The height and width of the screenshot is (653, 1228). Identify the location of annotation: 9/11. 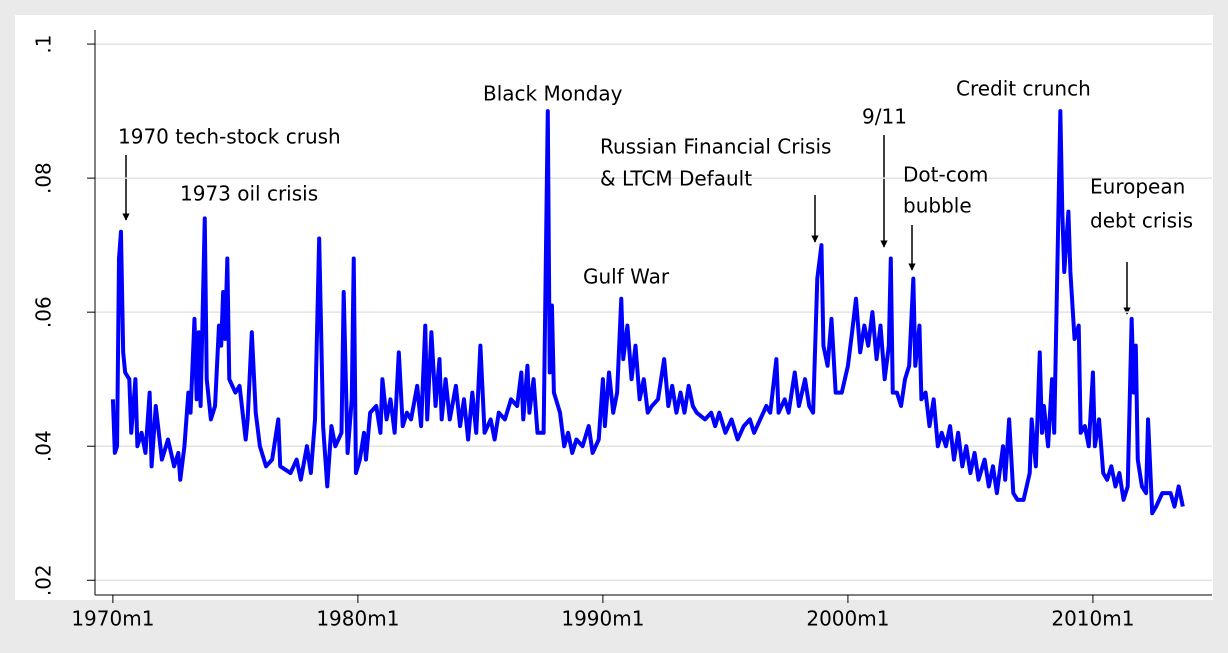
(884, 117).